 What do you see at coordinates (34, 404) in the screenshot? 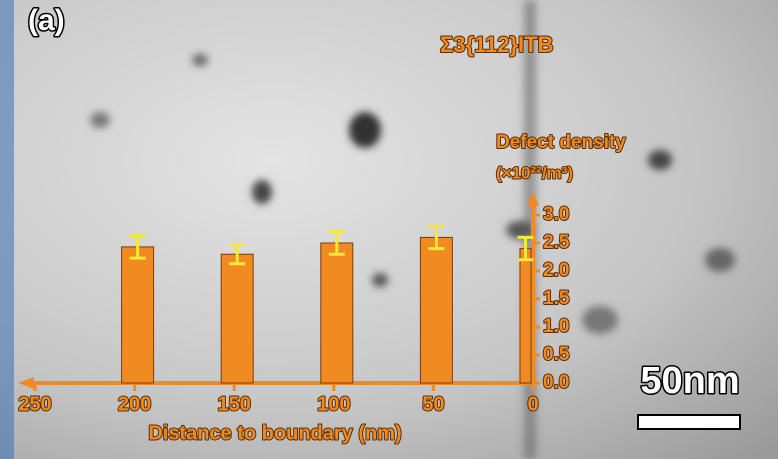
I see `x-tick-label: 250` at bounding box center [34, 404].